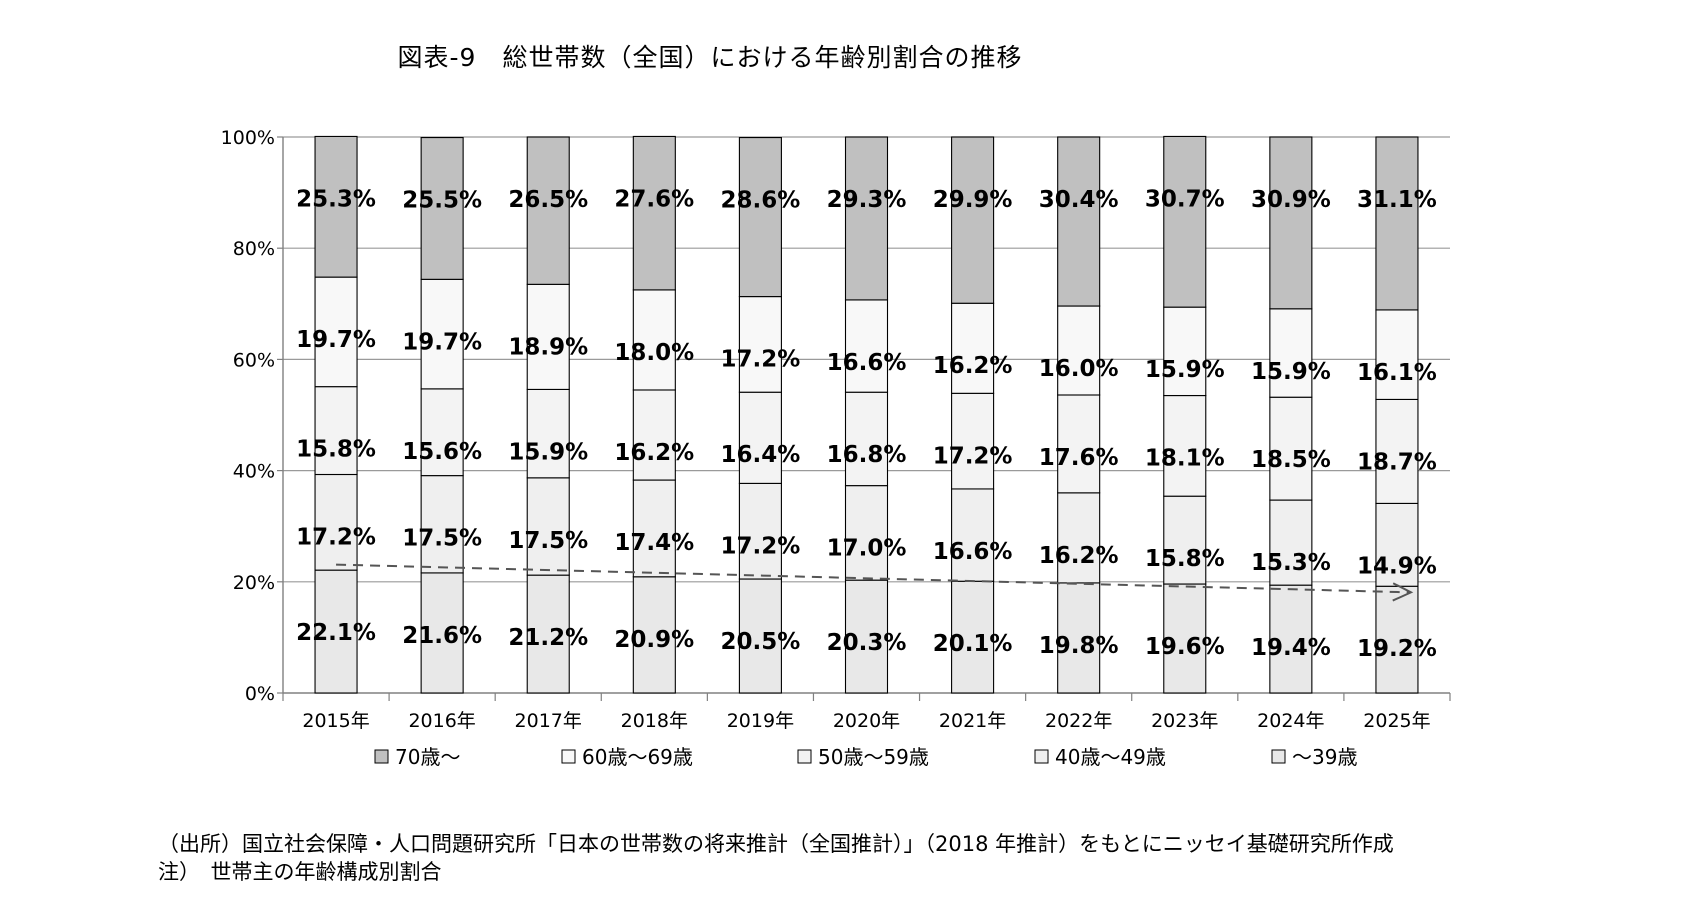  Describe the element at coordinates (336, 450) in the screenshot. I see `data-label: 15.8%` at that location.